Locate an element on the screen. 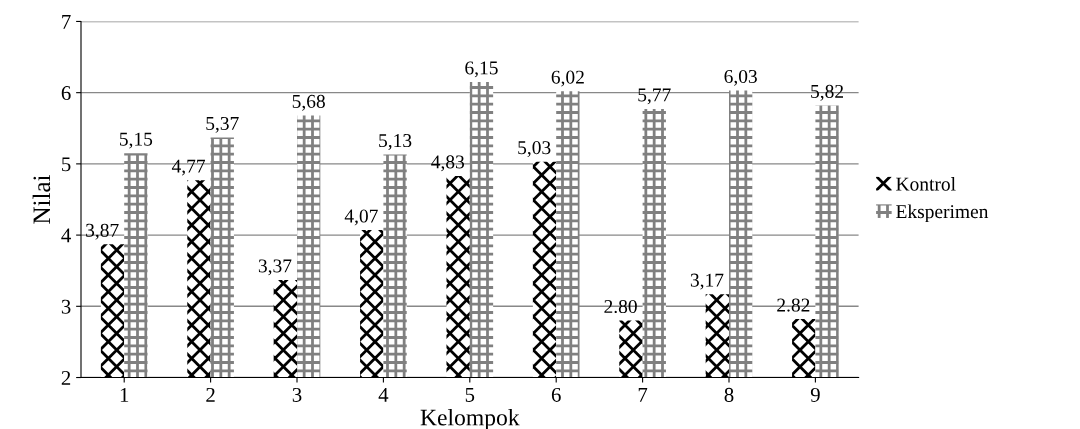  data-label: 3,37 is located at coordinates (275, 267).